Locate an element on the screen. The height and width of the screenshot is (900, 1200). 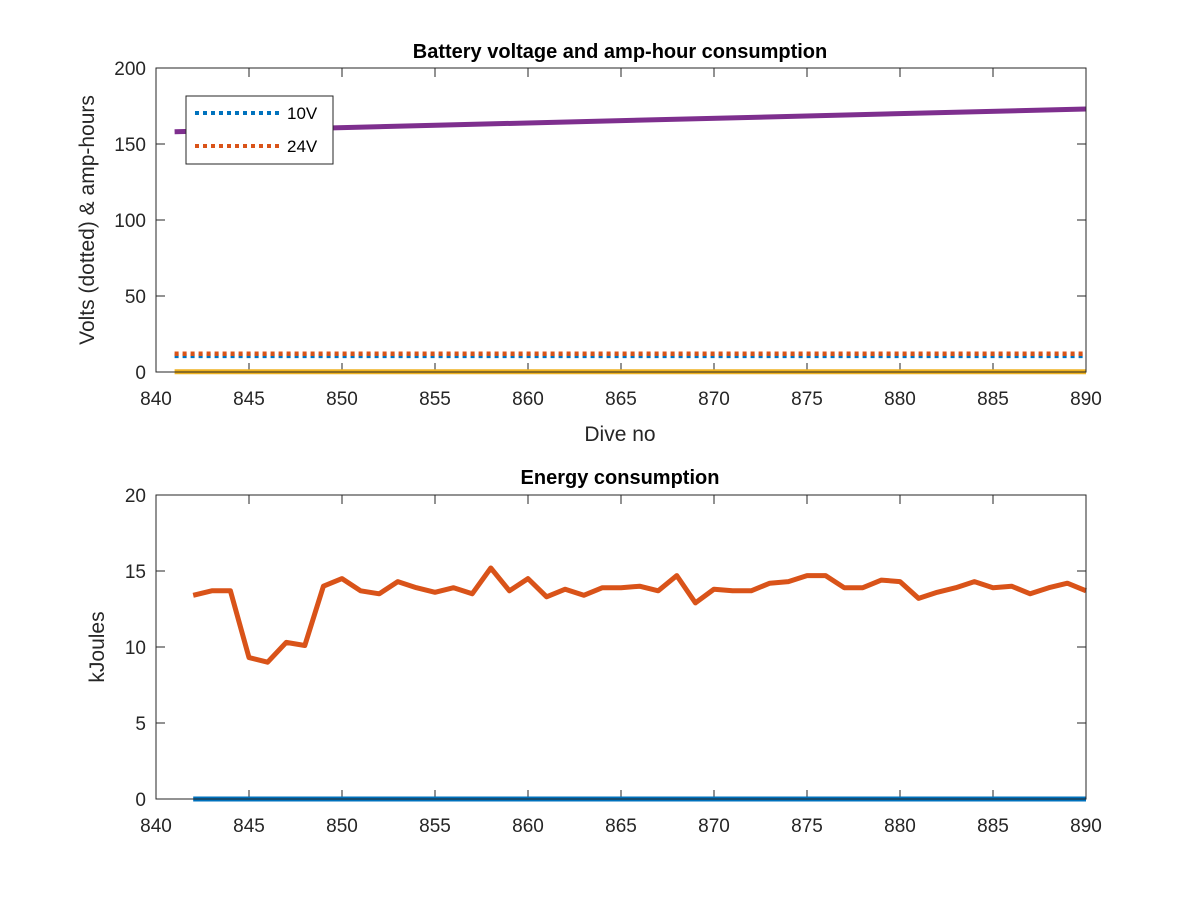
energy-ytick-label: 5 is located at coordinates (140, 724).